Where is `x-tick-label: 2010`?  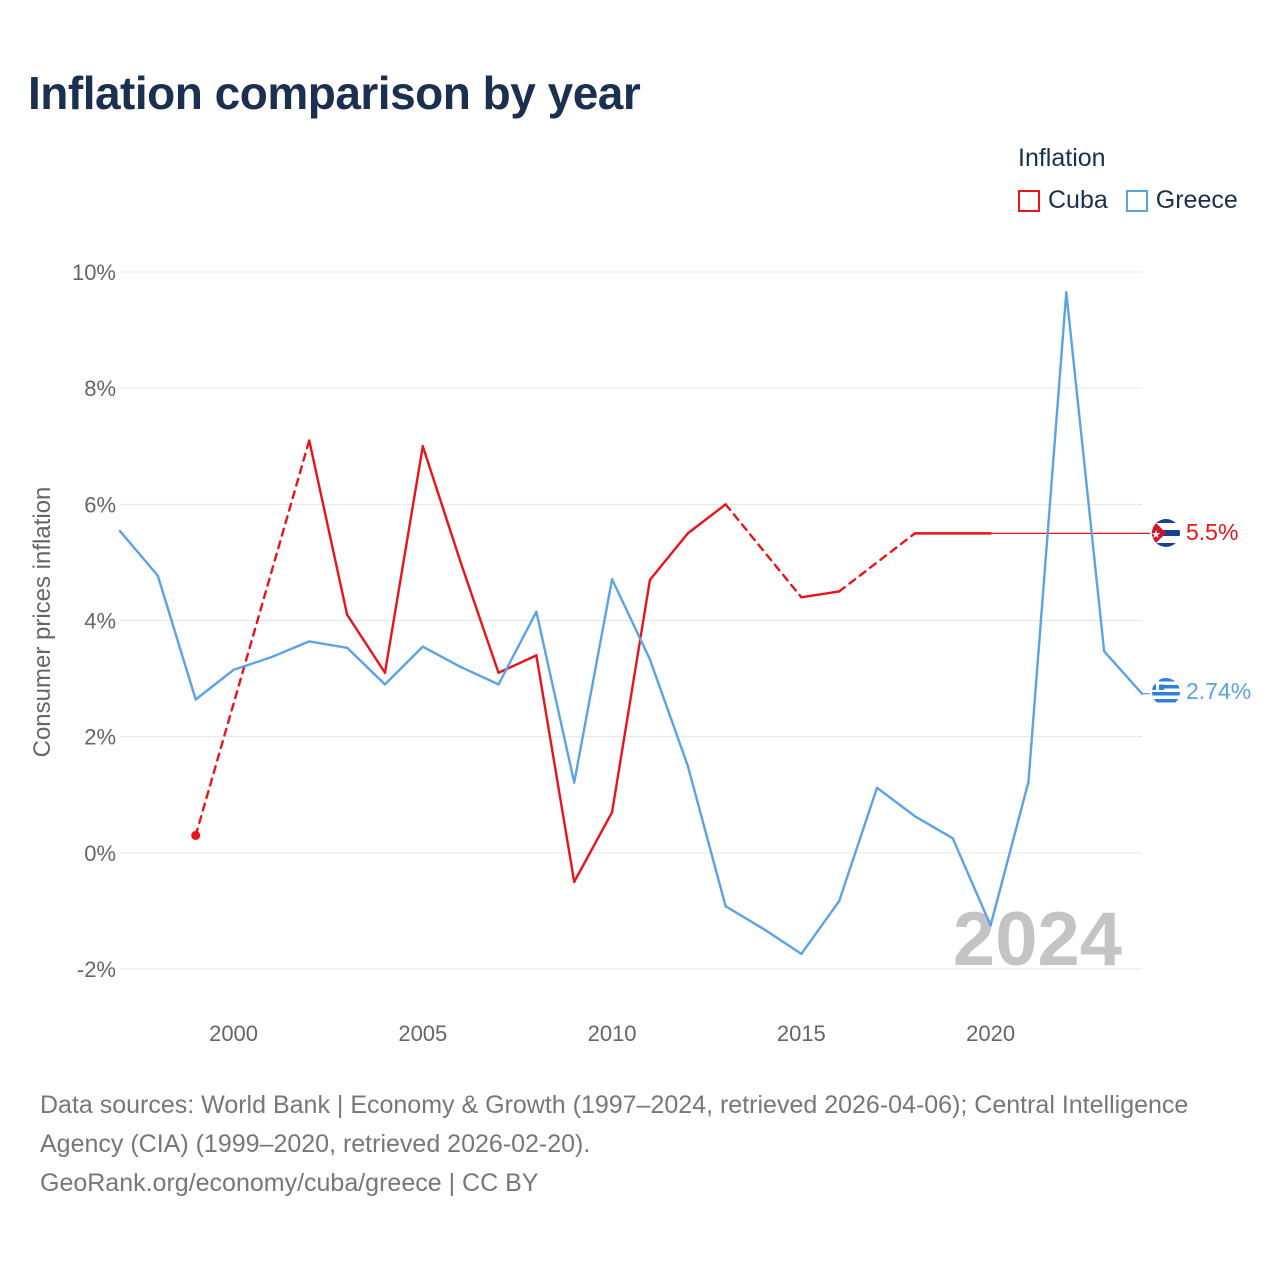
x-tick-label: 2010 is located at coordinates (612, 1033).